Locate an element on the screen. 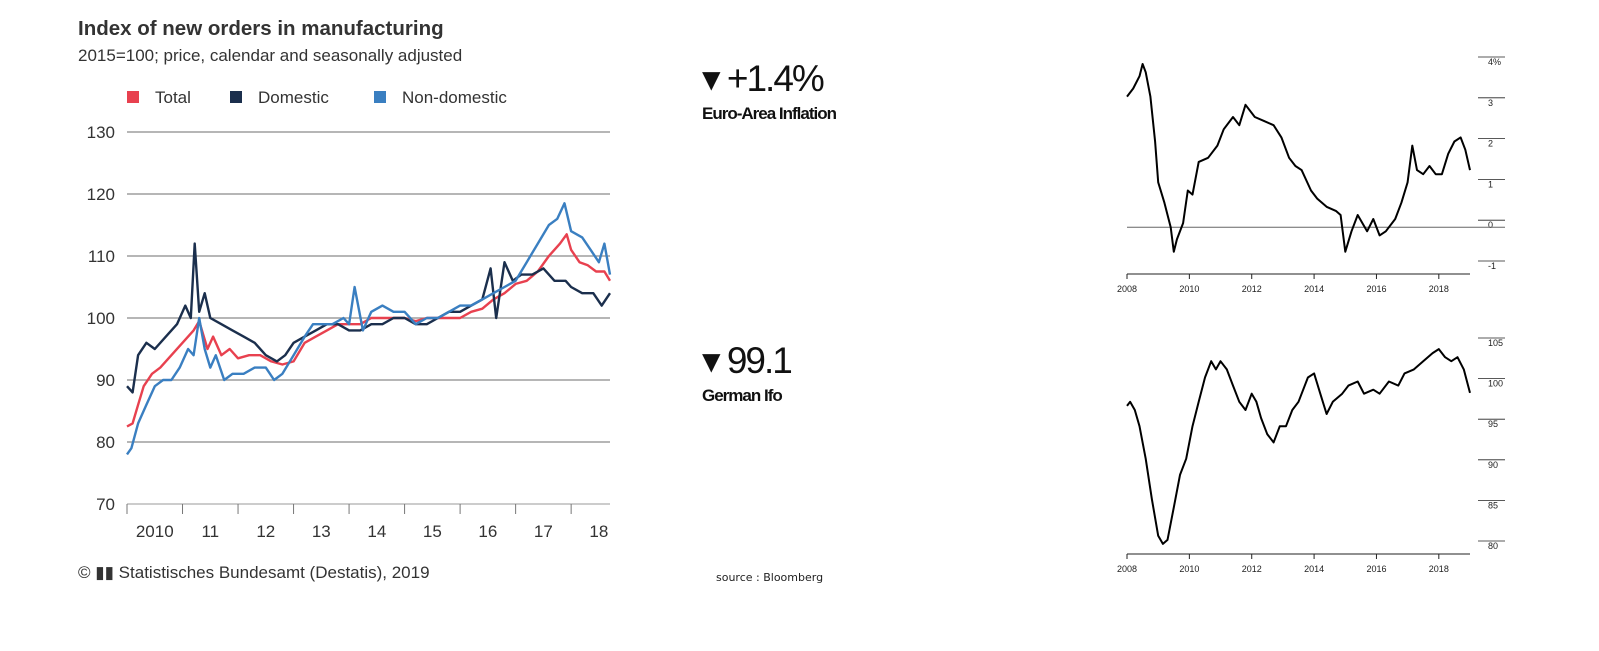  x-tick-label: 18 is located at coordinates (598, 531).